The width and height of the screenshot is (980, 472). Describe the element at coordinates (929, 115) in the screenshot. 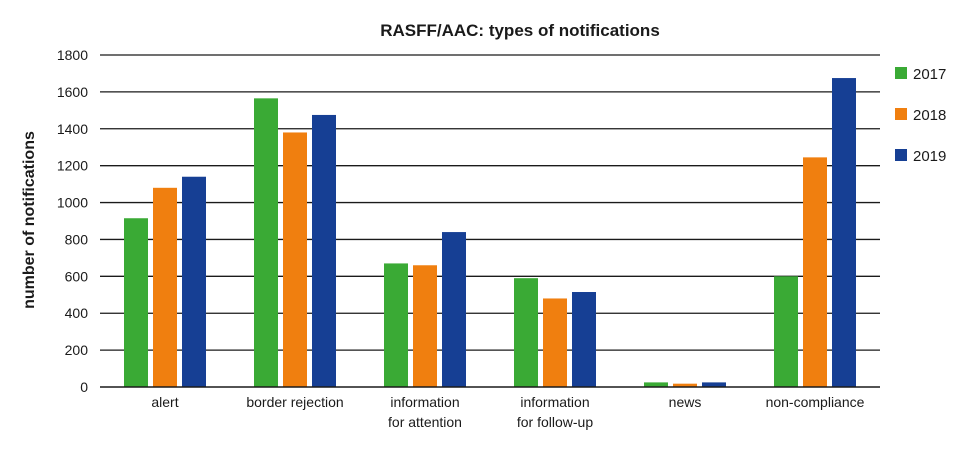

I see `legend-label: 2018` at that location.